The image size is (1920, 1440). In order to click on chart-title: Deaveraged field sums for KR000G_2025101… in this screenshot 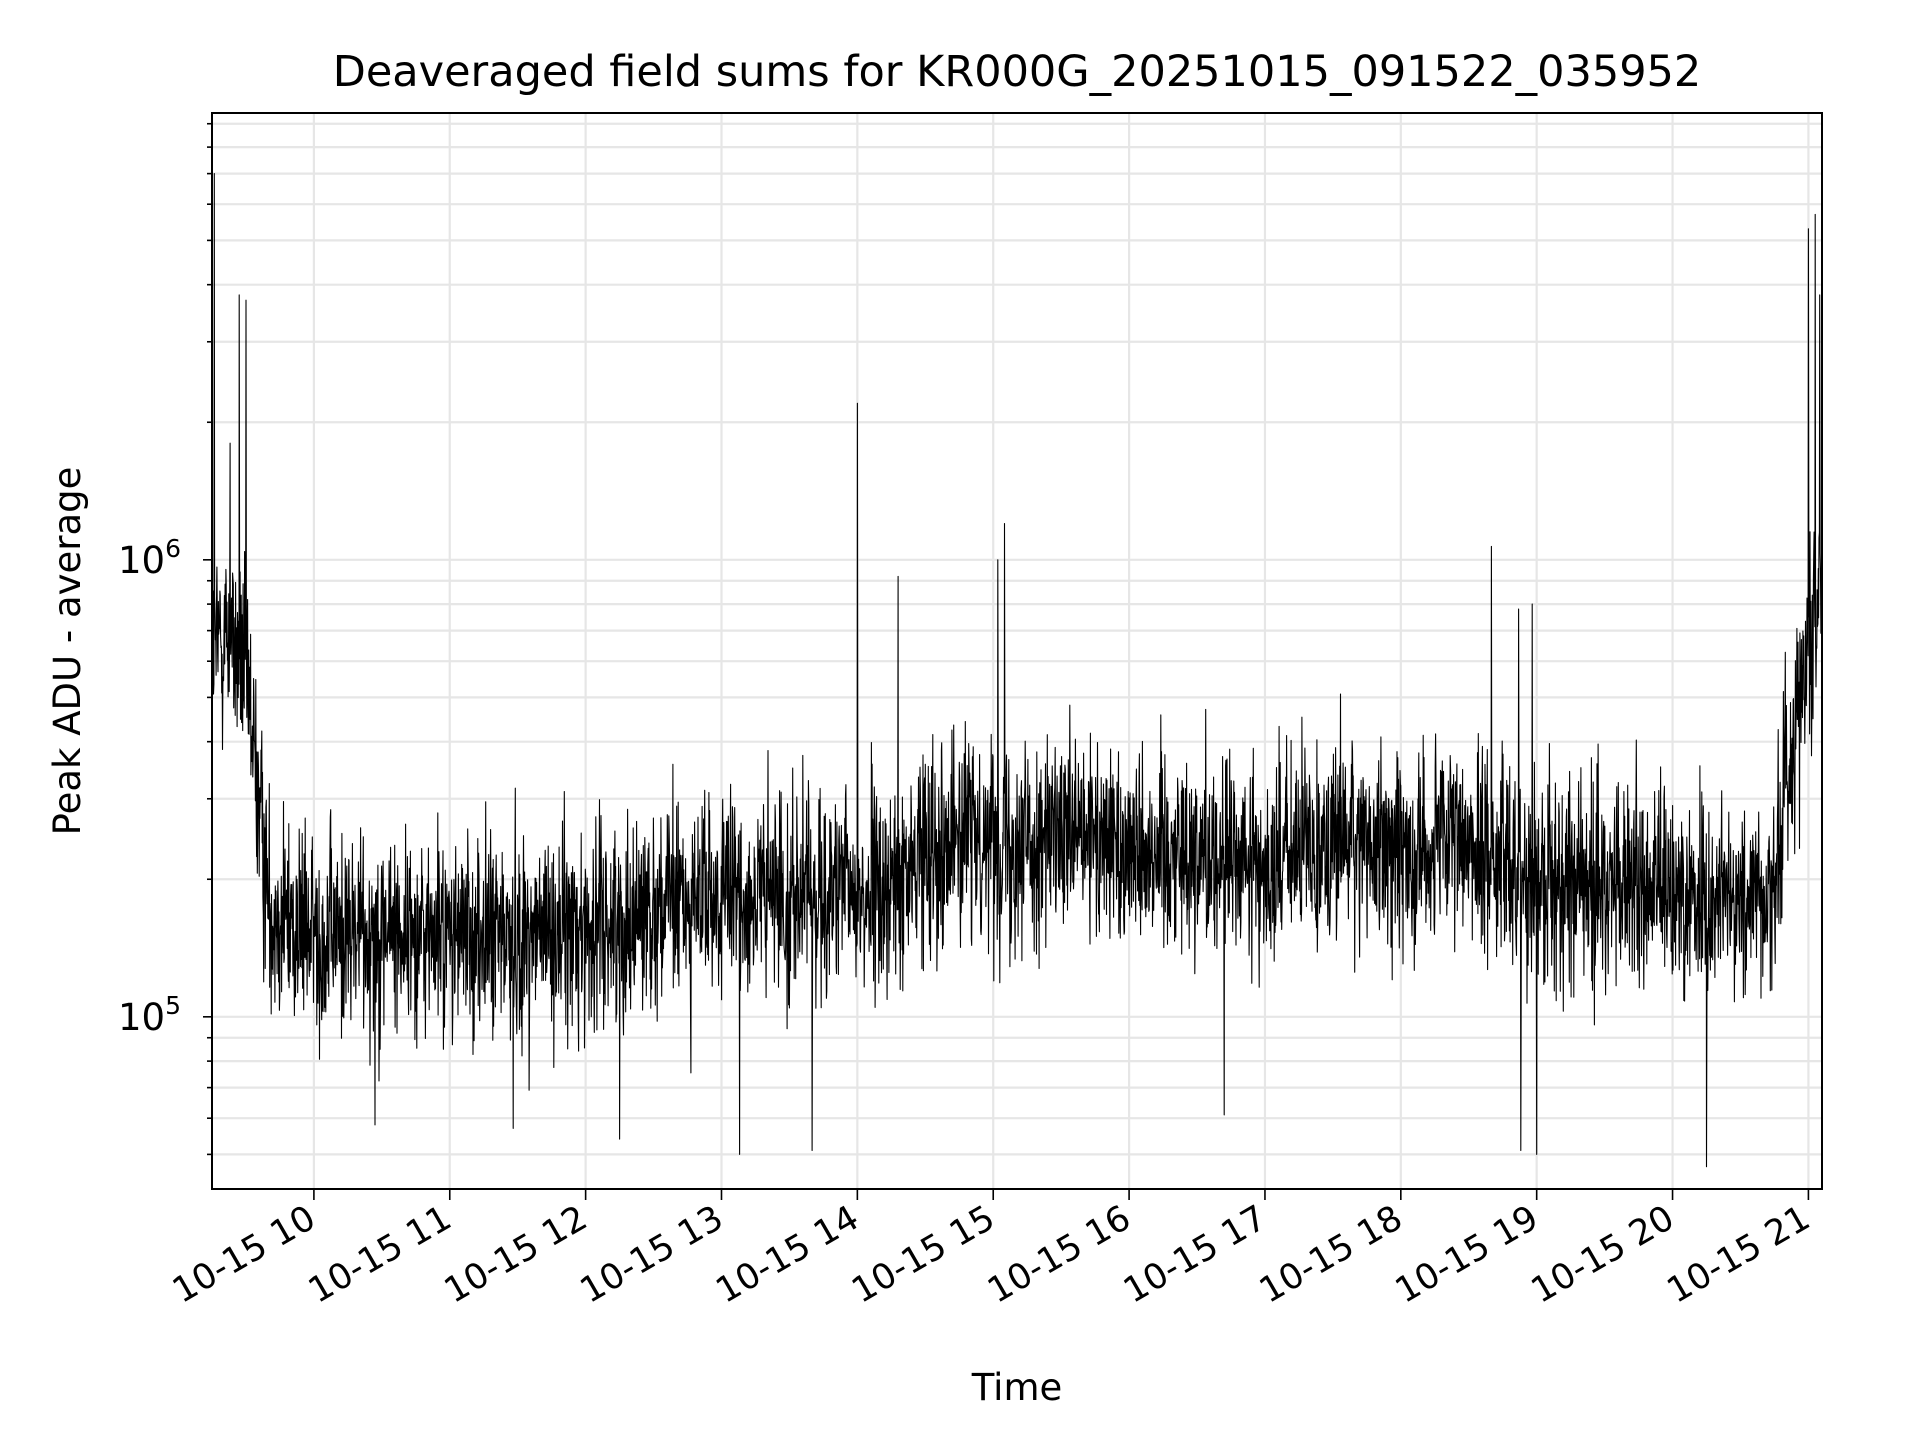, I will do `click(1017, 72)`.